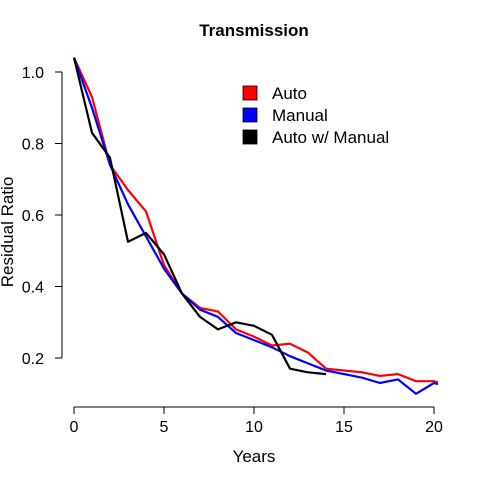  Describe the element at coordinates (250, 137) in the screenshot. I see `legend-swatch-auto-w-manual` at that location.